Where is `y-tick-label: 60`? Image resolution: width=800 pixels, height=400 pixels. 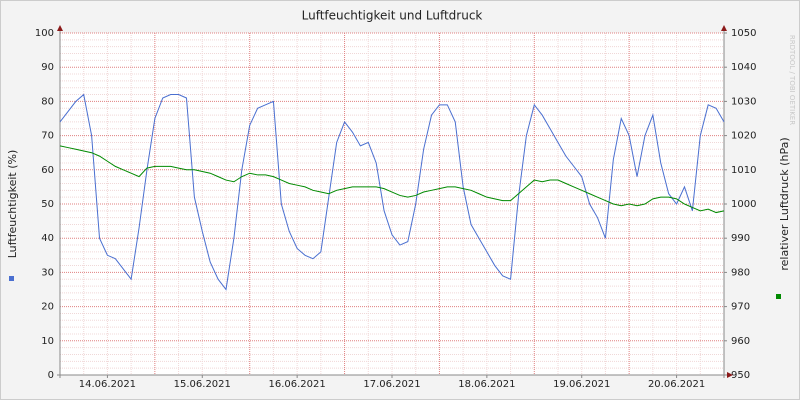
y-tick-label: 60 is located at coordinates (47, 170).